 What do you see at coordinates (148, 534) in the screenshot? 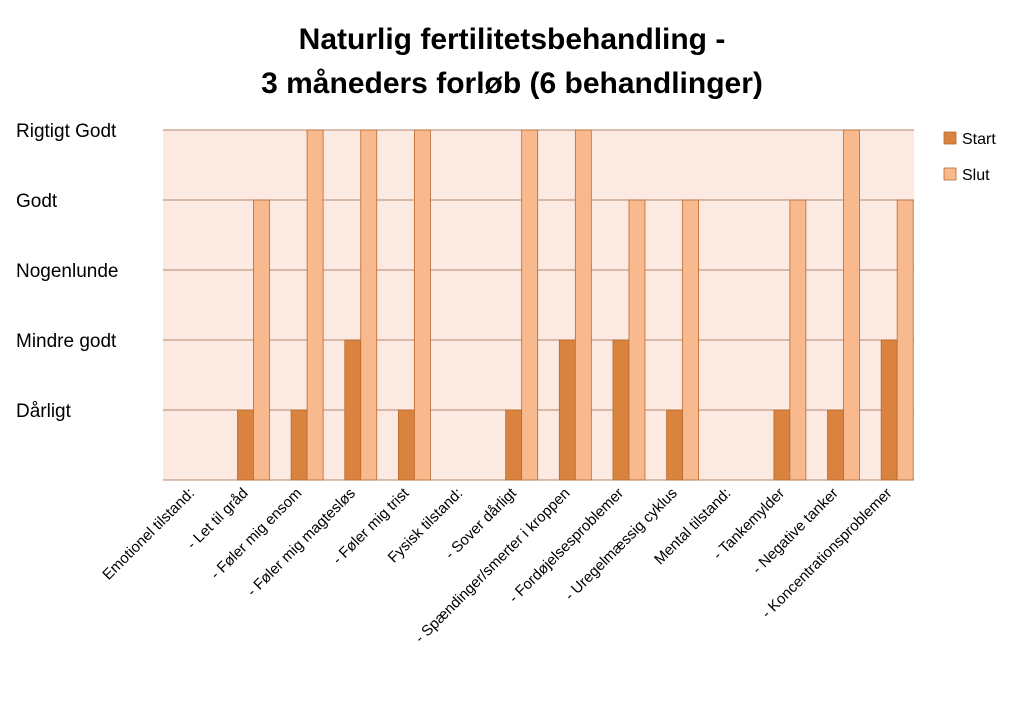
I see `x-tick-label: Emotionel tilstand:` at bounding box center [148, 534].